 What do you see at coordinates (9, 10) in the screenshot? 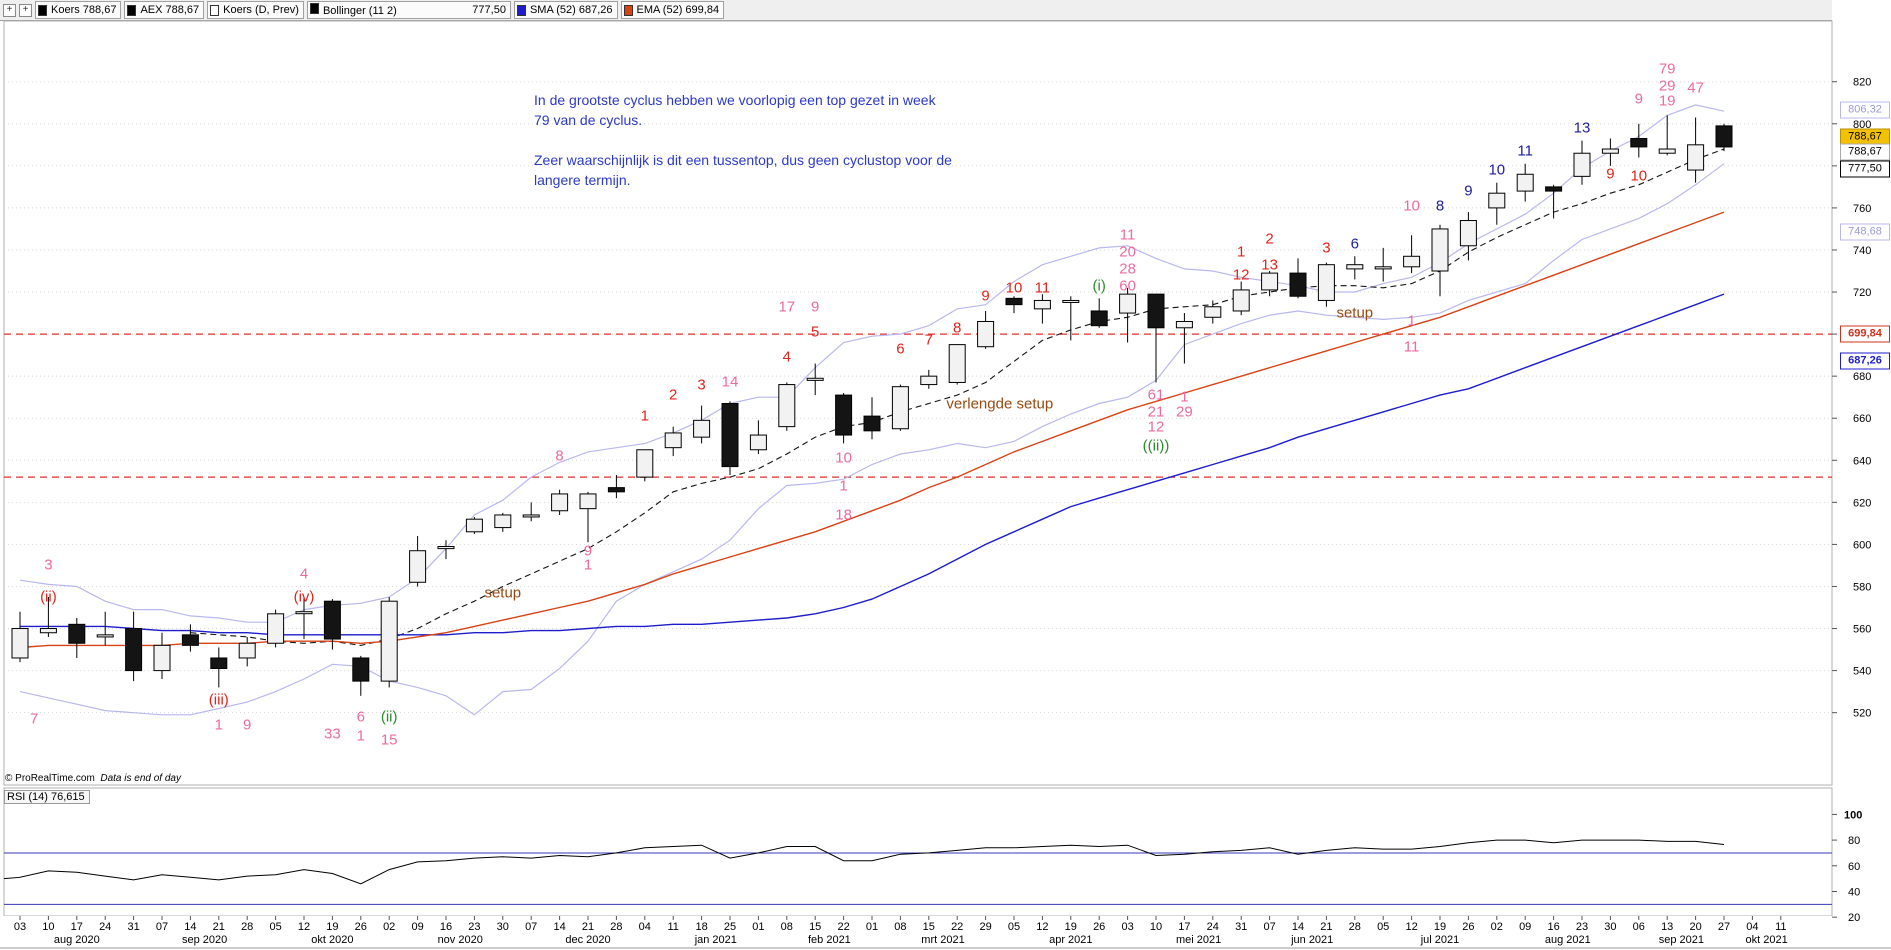
I see `collapse-icon: +` at bounding box center [9, 10].